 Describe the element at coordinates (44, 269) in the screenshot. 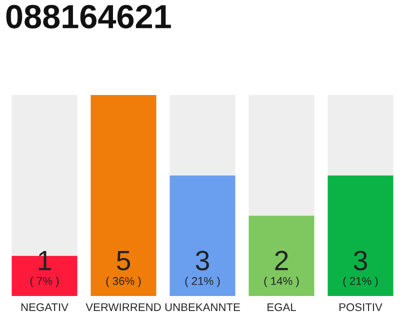

I see `data-label: 1 ( 7% )` at that location.